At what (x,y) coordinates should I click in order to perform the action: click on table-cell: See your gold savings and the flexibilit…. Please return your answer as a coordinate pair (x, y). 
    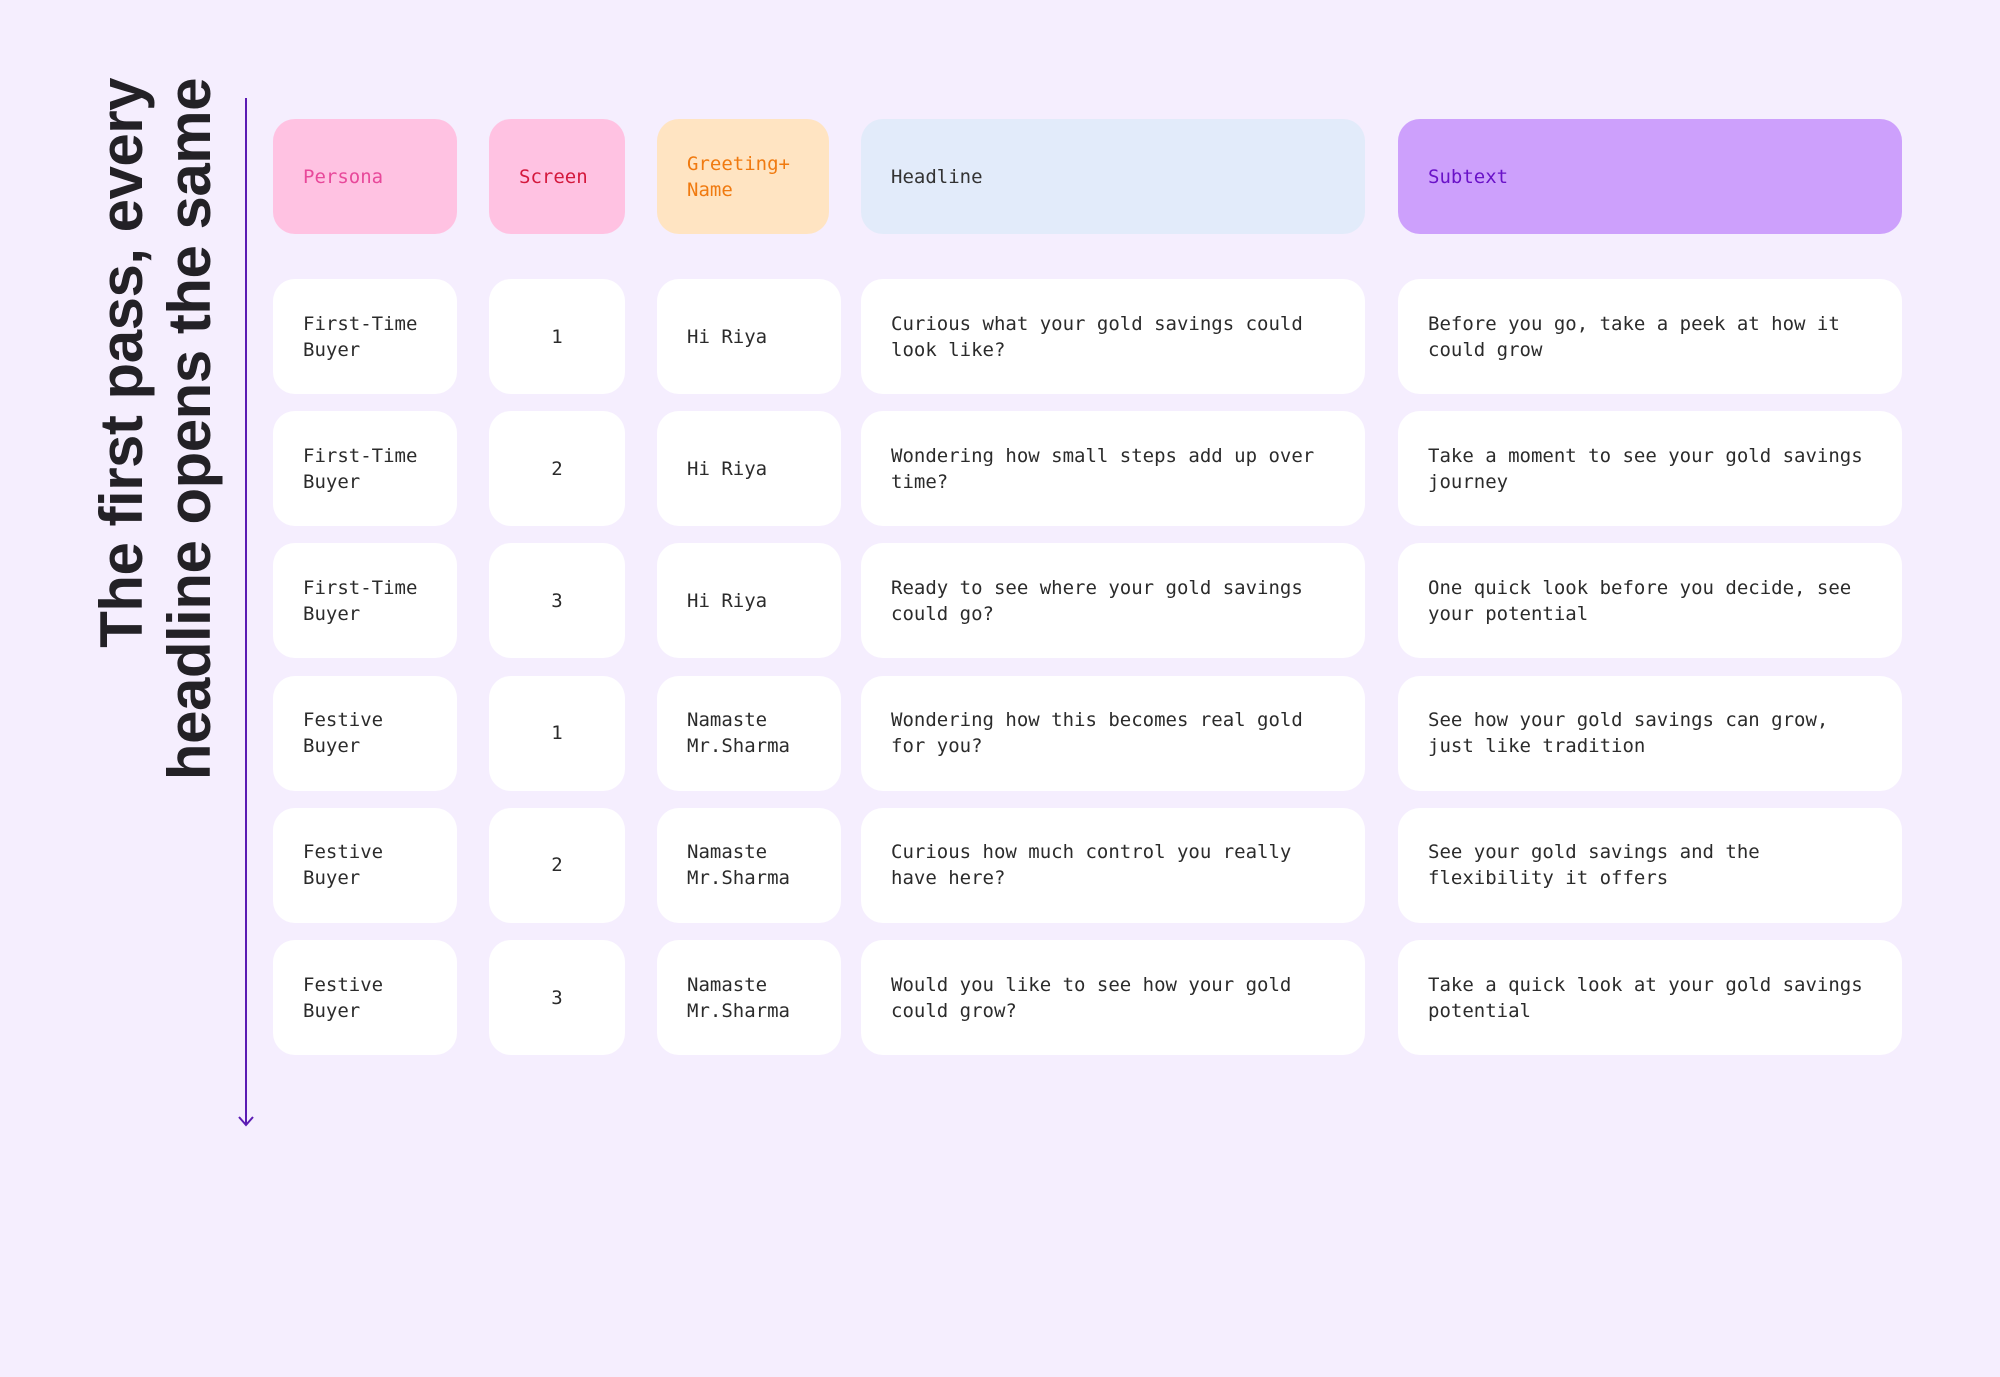
    Looking at the image, I should click on (1650, 865).